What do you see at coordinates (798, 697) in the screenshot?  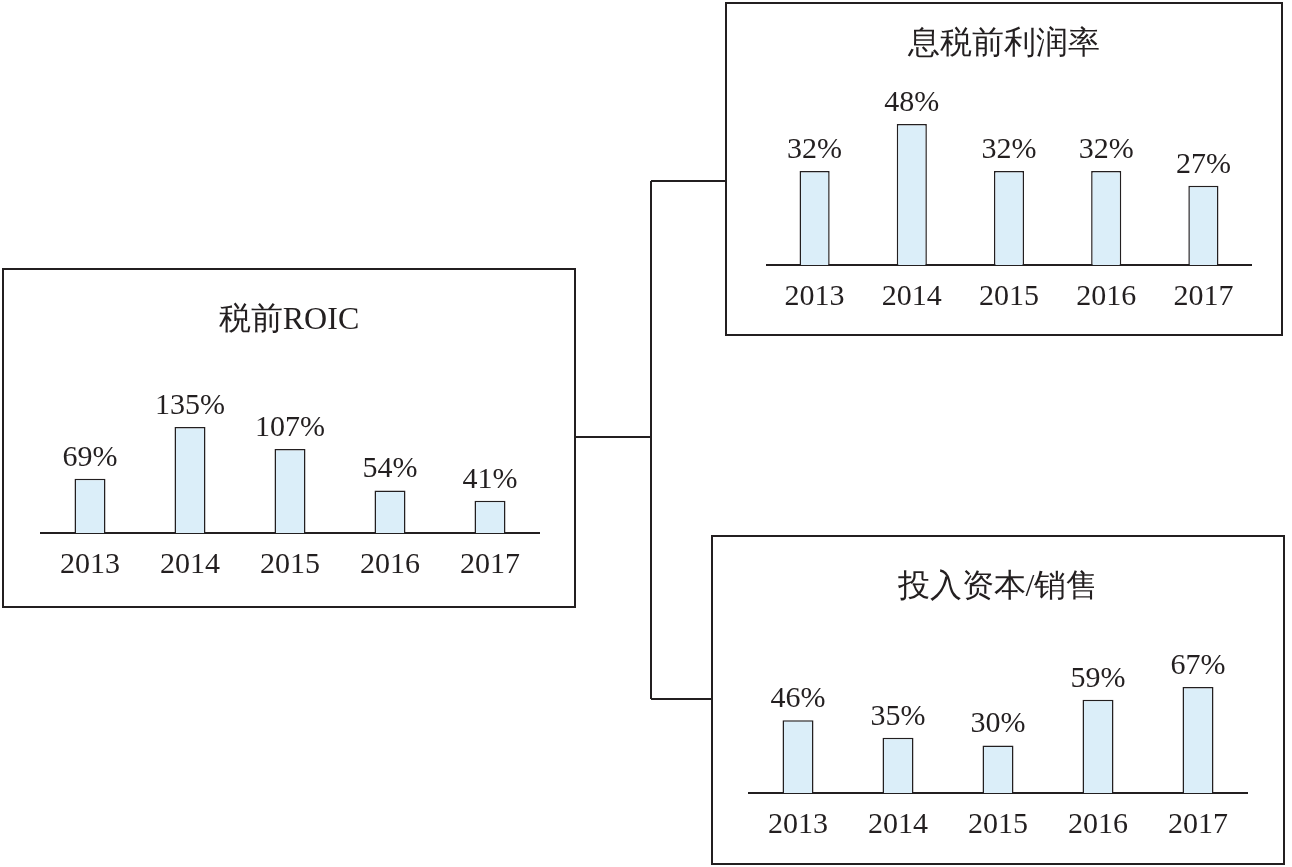 I see `data-label: 46%` at bounding box center [798, 697].